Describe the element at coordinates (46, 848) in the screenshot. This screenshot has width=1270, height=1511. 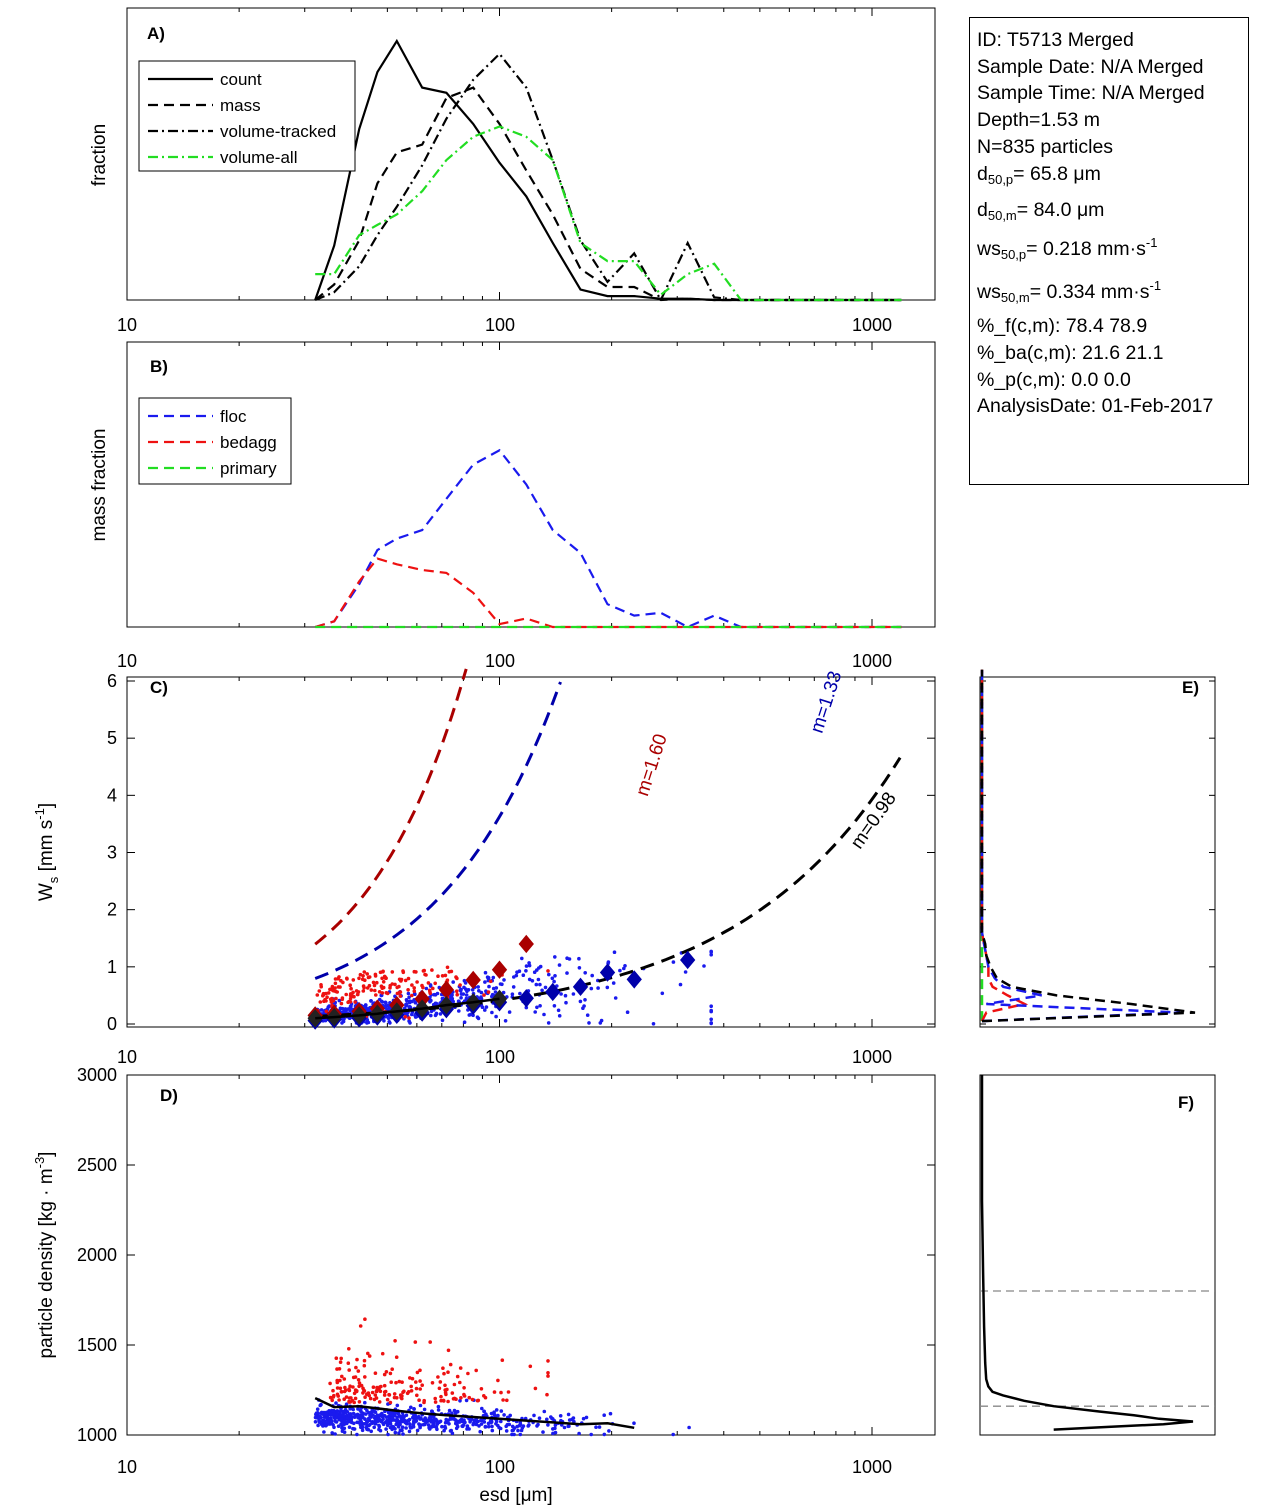
I see `ylabel-rest: [mm s` at that location.